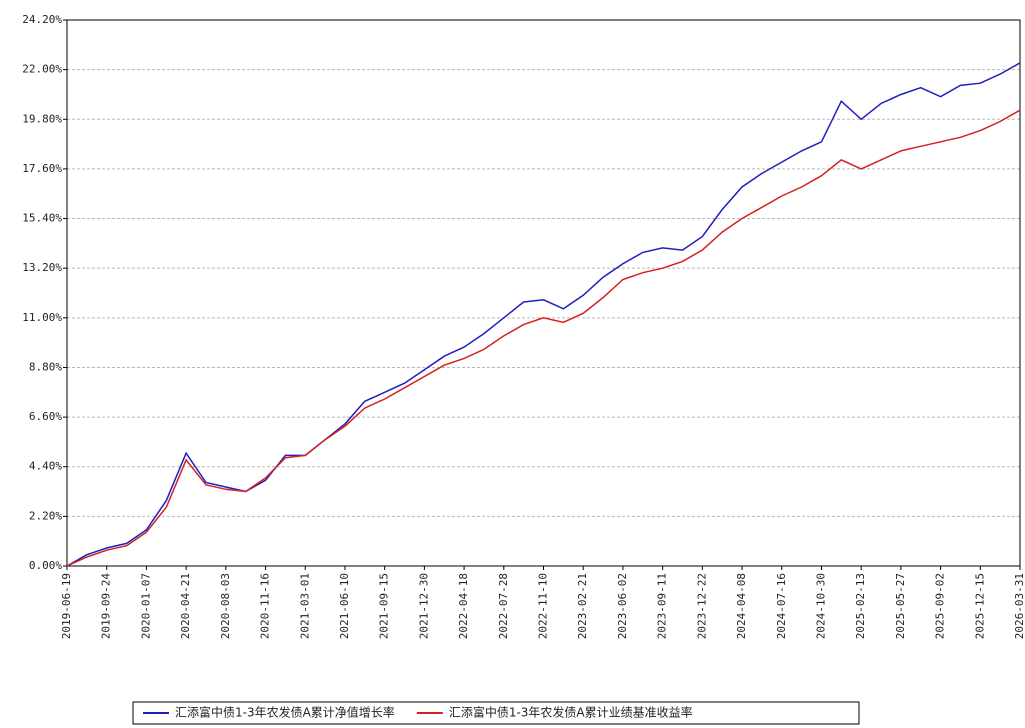 The width and height of the screenshot is (1025, 728). What do you see at coordinates (45, 466) in the screenshot?
I see `y-tick-label: 4.40%` at bounding box center [45, 466].